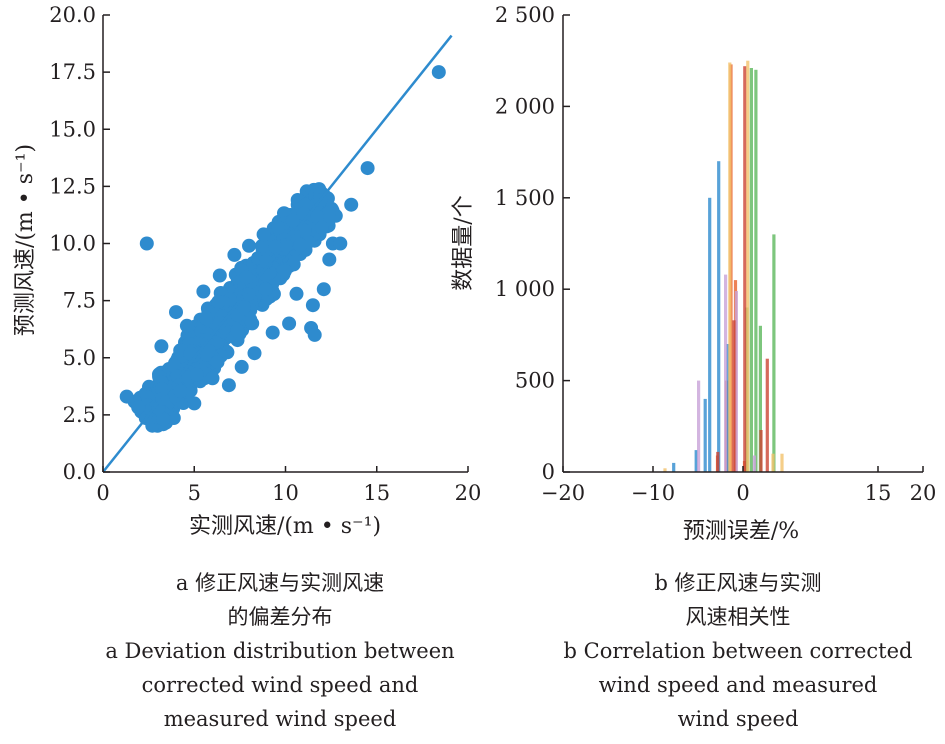 Image resolution: width=945 pixels, height=744 pixels. Describe the element at coordinates (723, 266) in the screenshot. I see `histogram-bars` at that location.